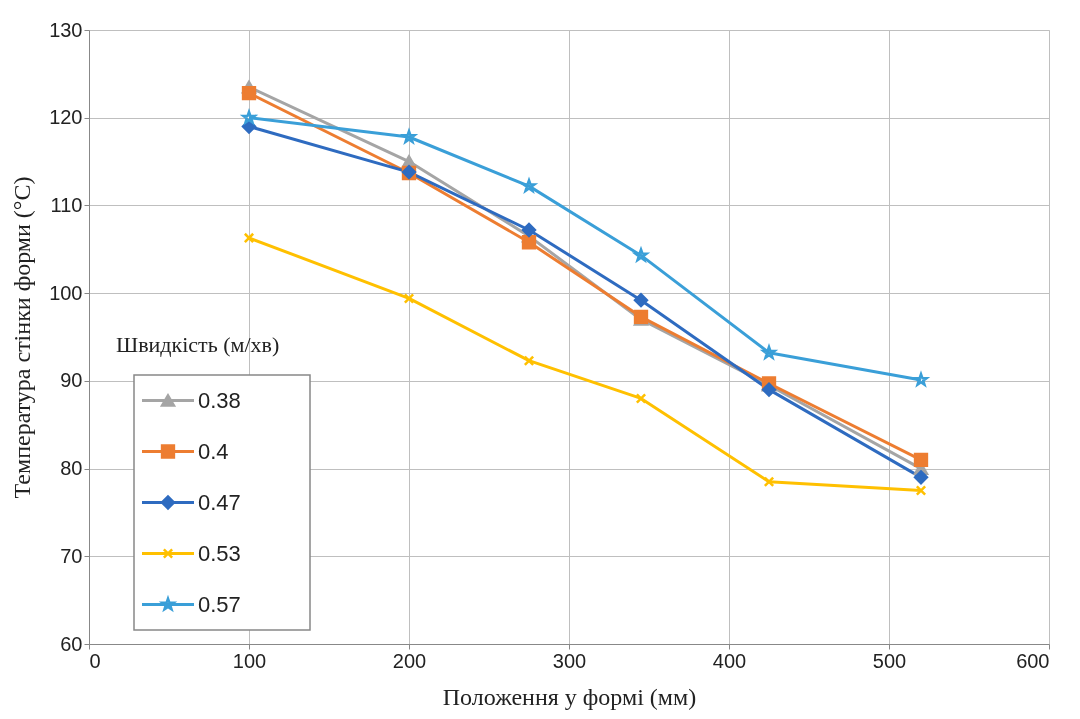 This screenshot has width=1080, height=719. I want to click on legend-label: 0.57, so click(219, 604).